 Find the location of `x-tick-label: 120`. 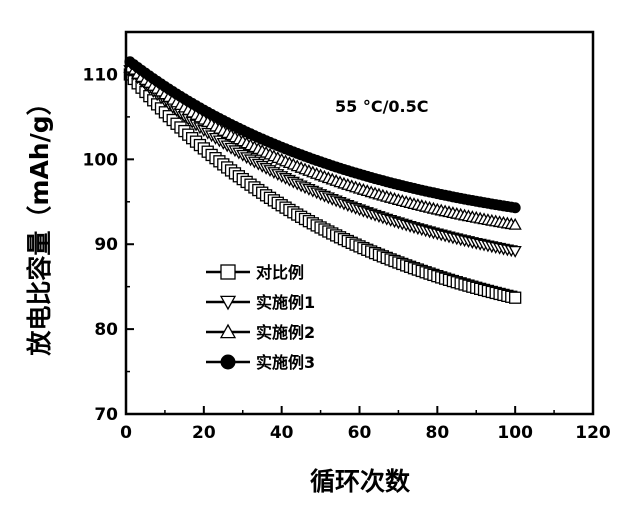

x-tick-label: 120 is located at coordinates (593, 433).